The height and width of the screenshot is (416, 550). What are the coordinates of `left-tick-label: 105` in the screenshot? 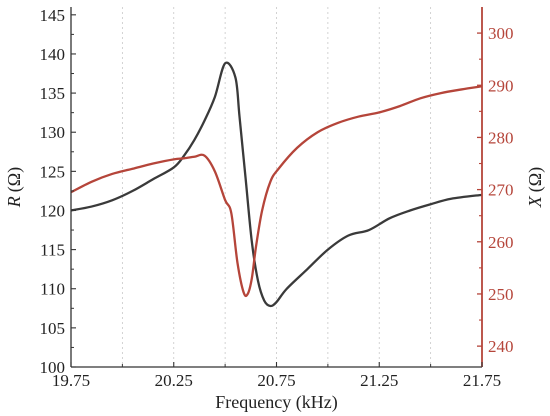 It's located at (53, 328).